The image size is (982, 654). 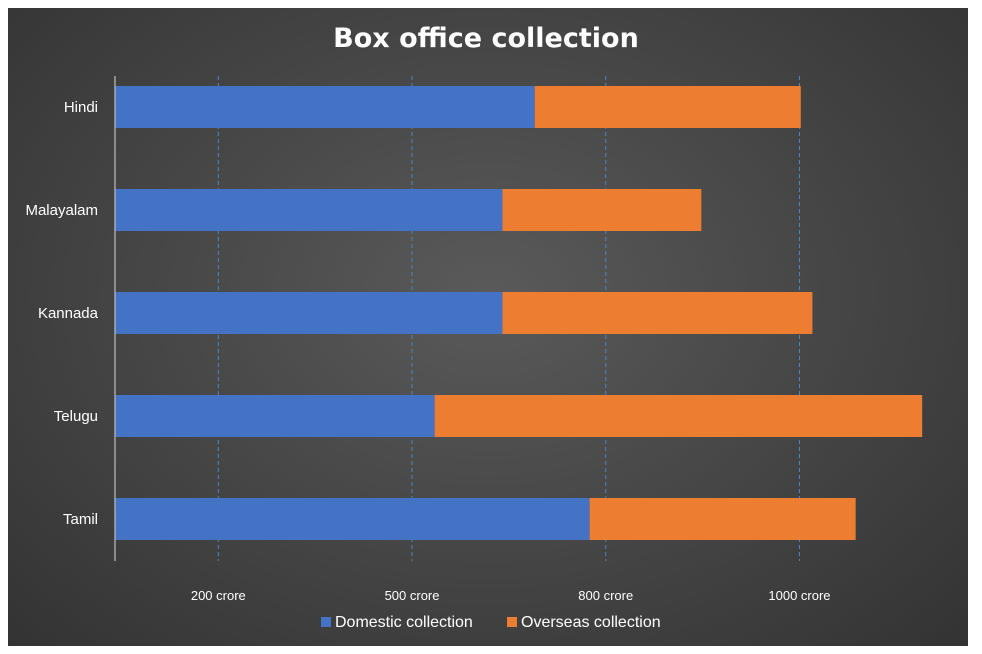 What do you see at coordinates (591, 622) in the screenshot?
I see `legend-label: Overseas collection` at bounding box center [591, 622].